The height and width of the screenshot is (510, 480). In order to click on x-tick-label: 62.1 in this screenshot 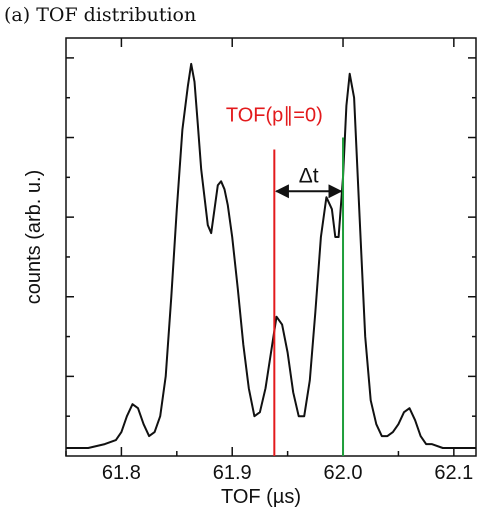, I will do `click(453, 473)`.